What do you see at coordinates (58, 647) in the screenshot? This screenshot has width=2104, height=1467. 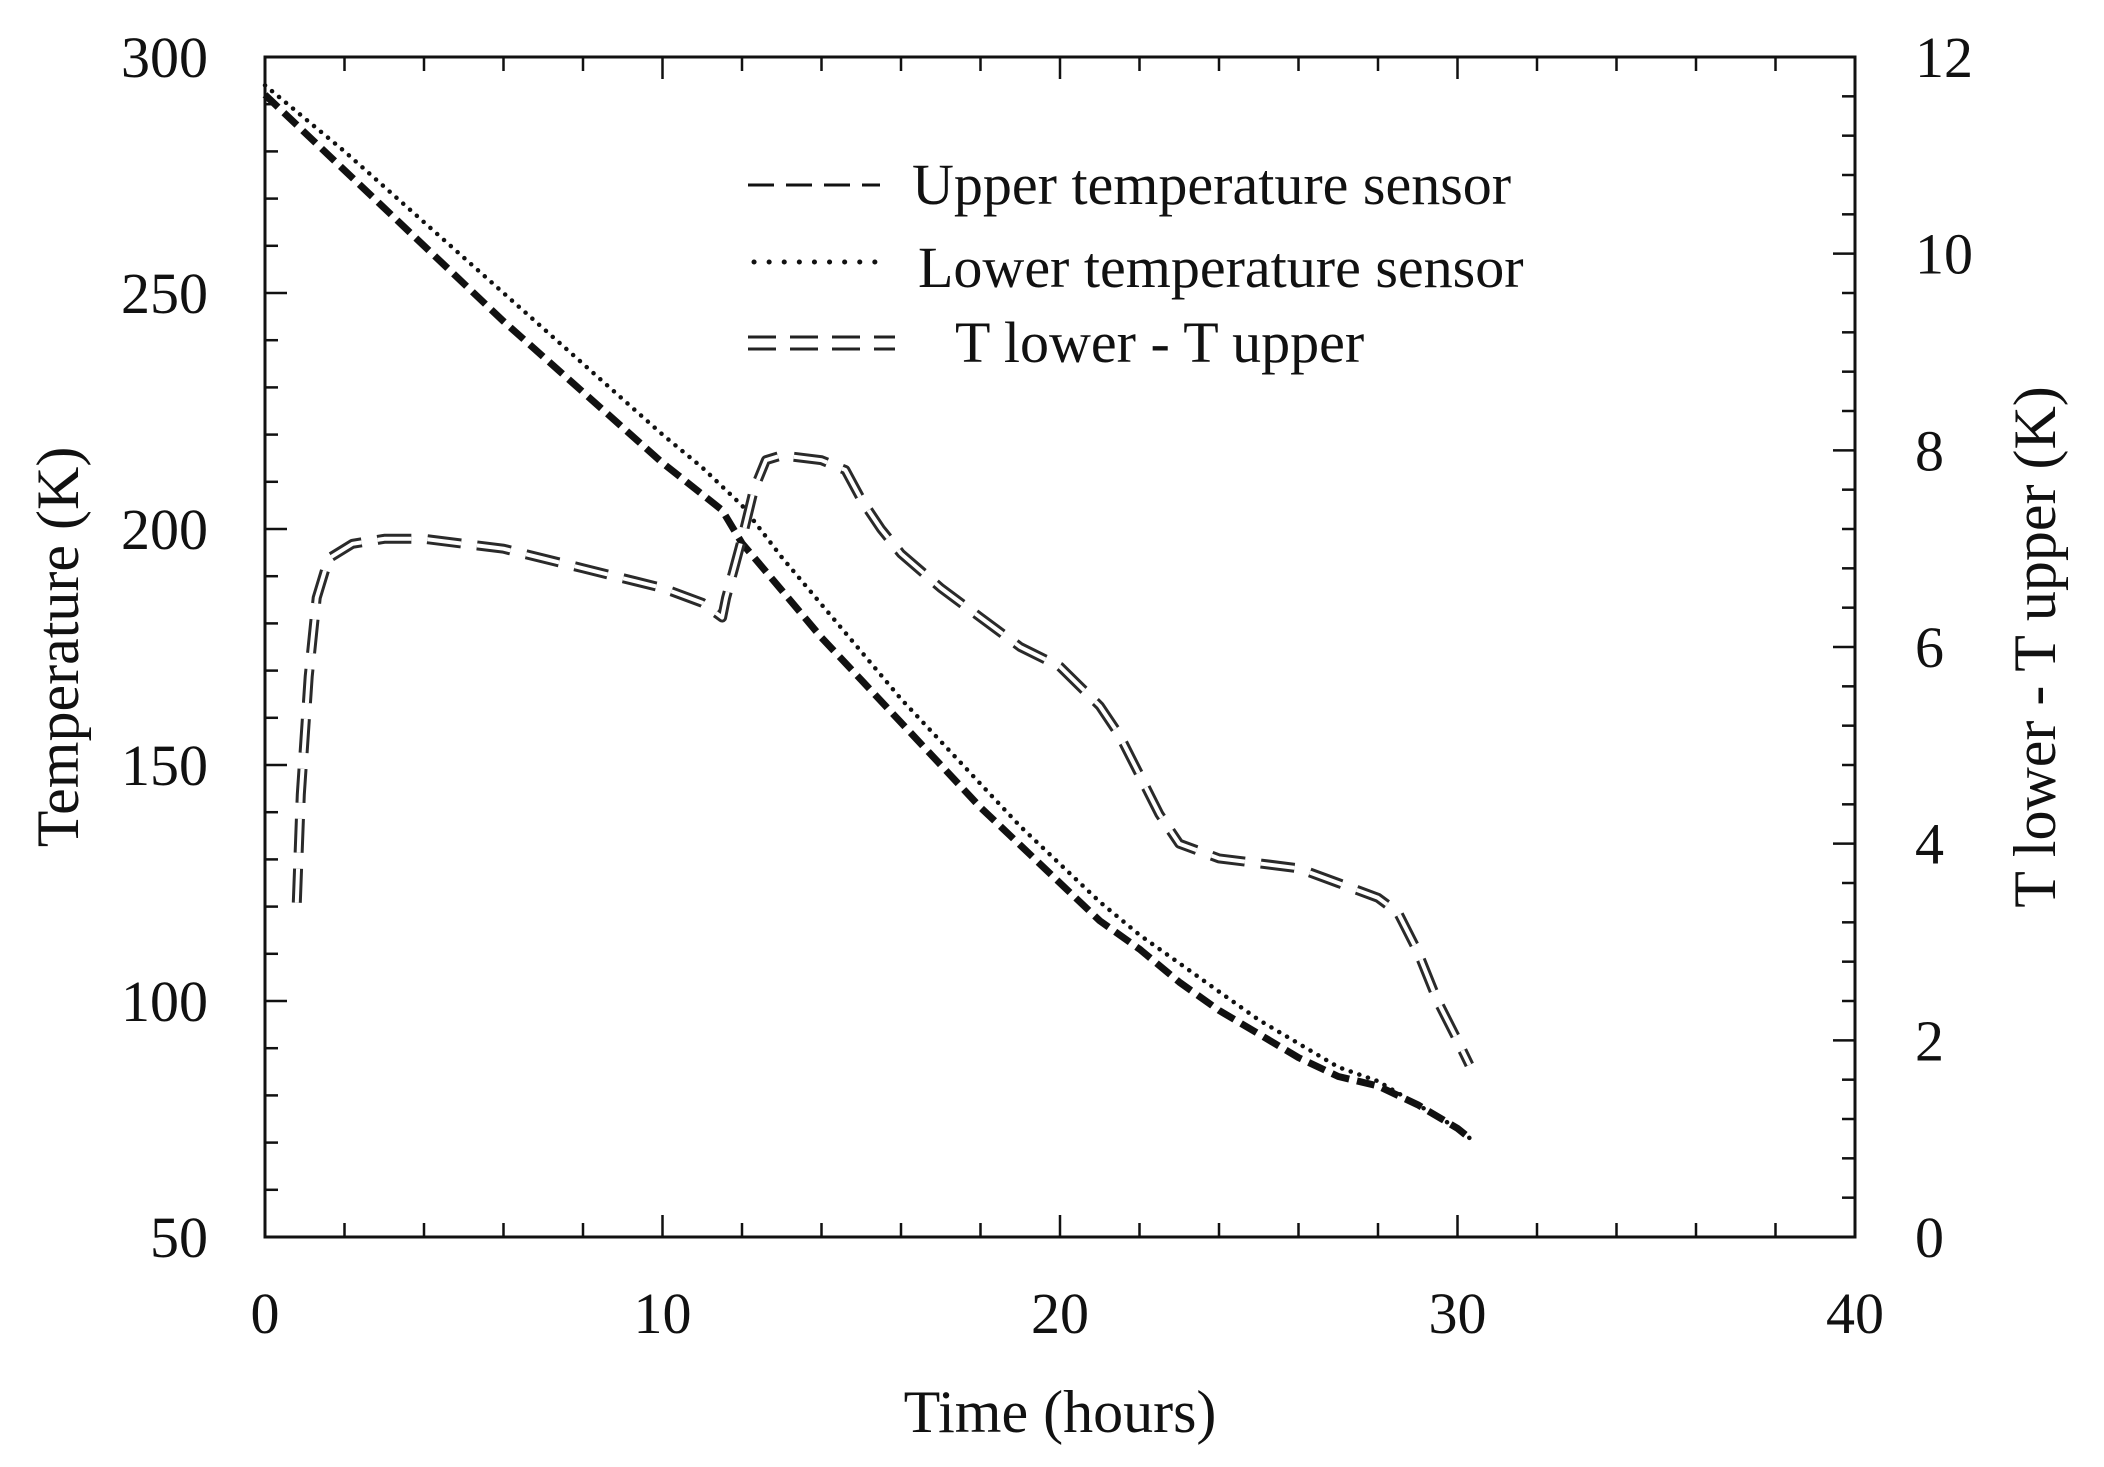 I see `y-axis-title: Temperature (K)` at bounding box center [58, 647].